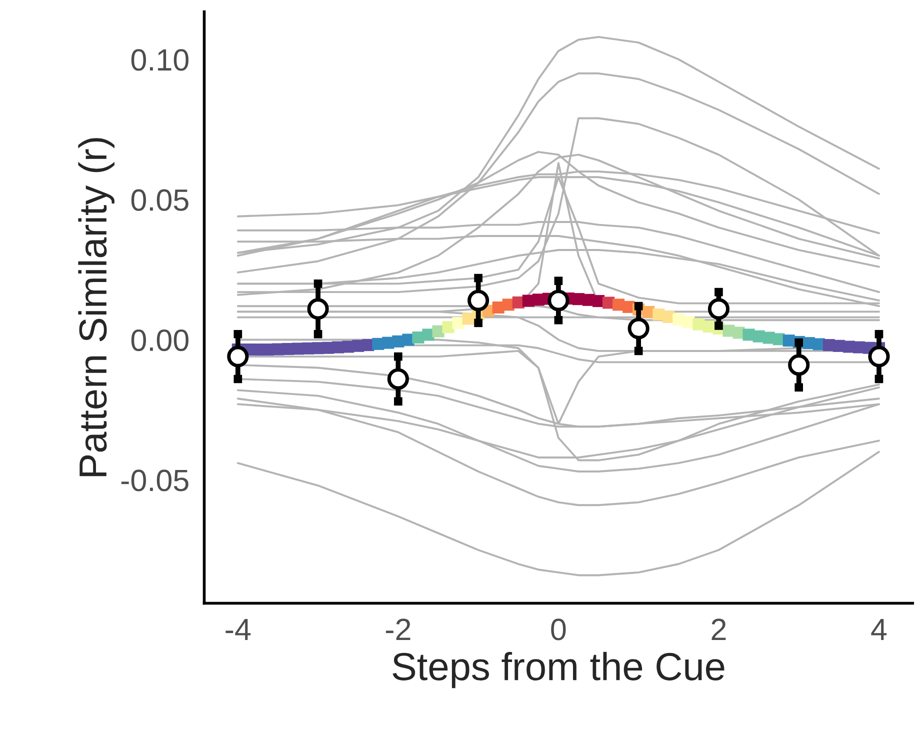 This screenshot has height=733, width=920. What do you see at coordinates (159, 60) in the screenshot?
I see `y-tick-label: 0.10` at bounding box center [159, 60].